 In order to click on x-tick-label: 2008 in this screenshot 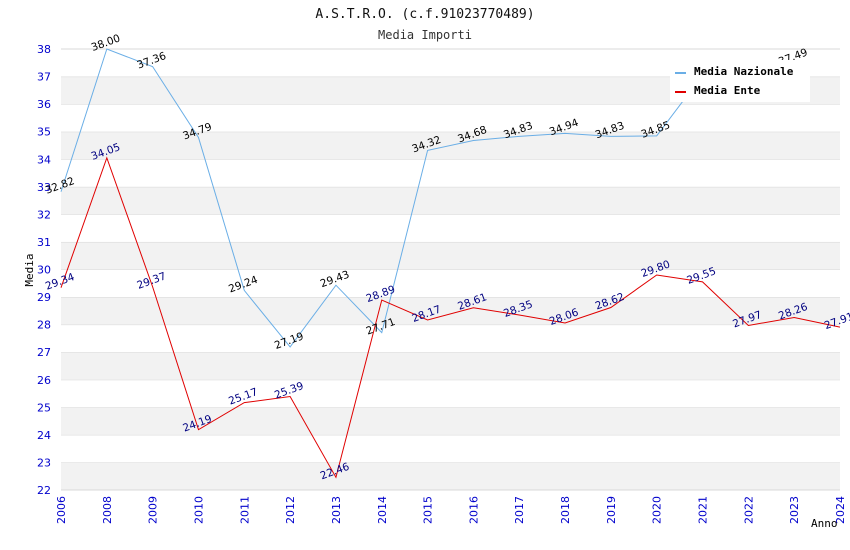, I will do `click(107, 510)`.